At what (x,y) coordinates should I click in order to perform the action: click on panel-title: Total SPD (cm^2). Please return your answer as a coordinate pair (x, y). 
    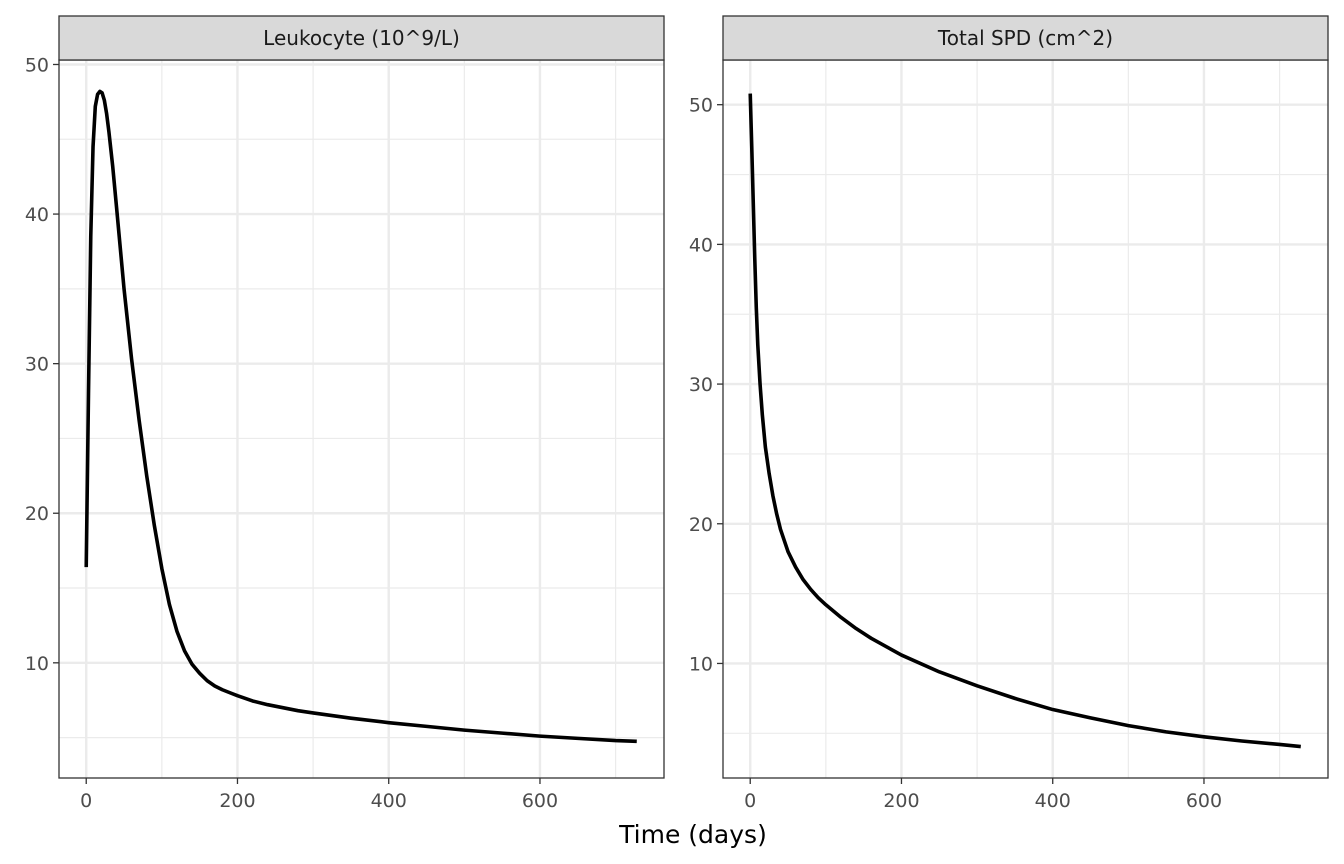
    Looking at the image, I should click on (1025, 38).